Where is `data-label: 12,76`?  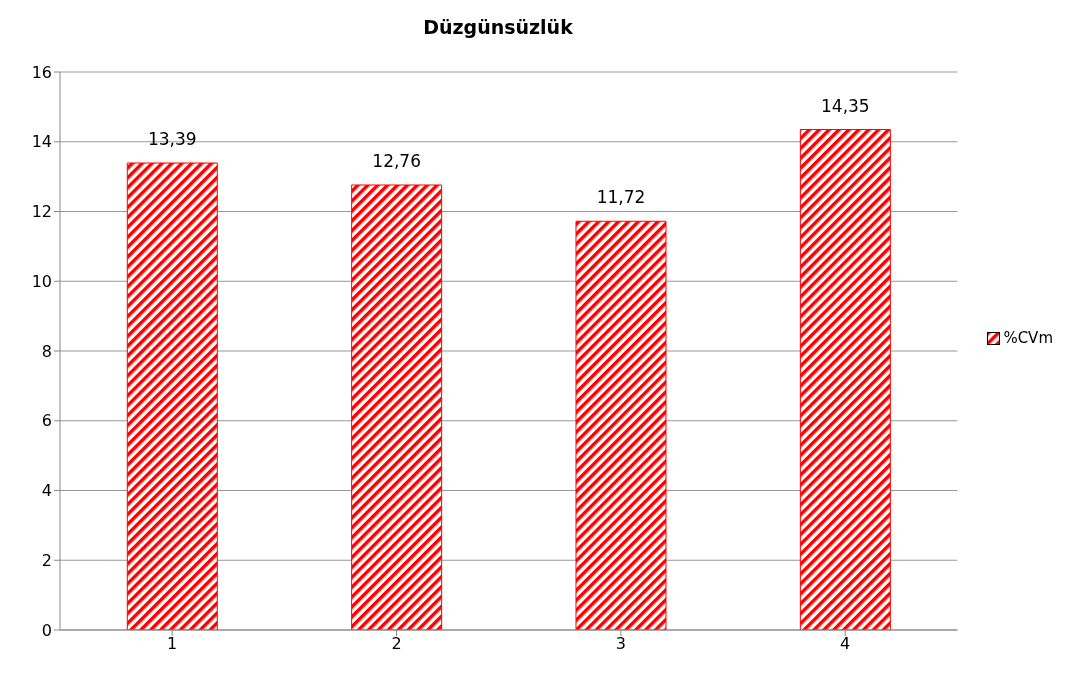 data-label: 12,76 is located at coordinates (396, 160).